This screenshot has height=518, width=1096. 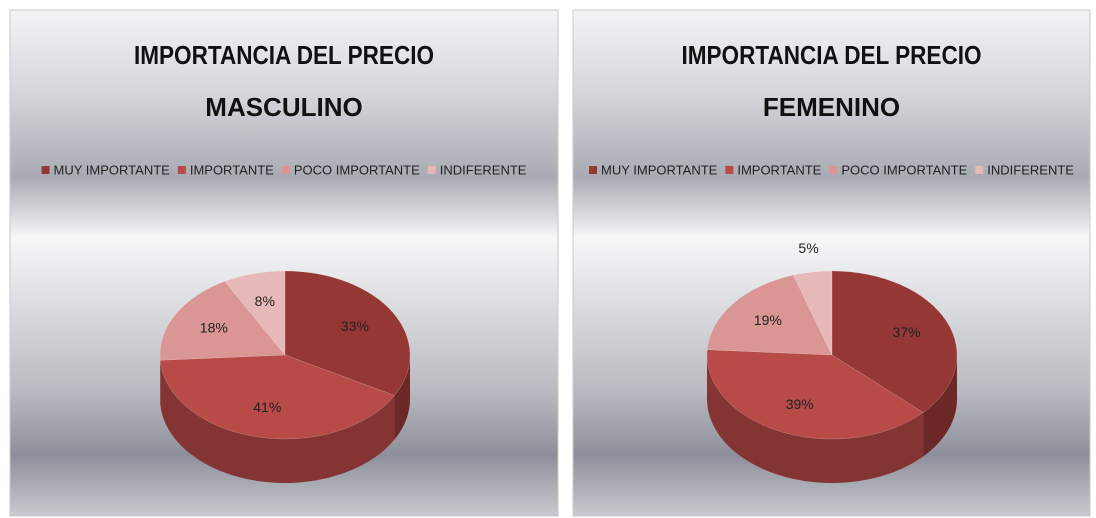 I want to click on data-label: 37%, so click(x=907, y=332).